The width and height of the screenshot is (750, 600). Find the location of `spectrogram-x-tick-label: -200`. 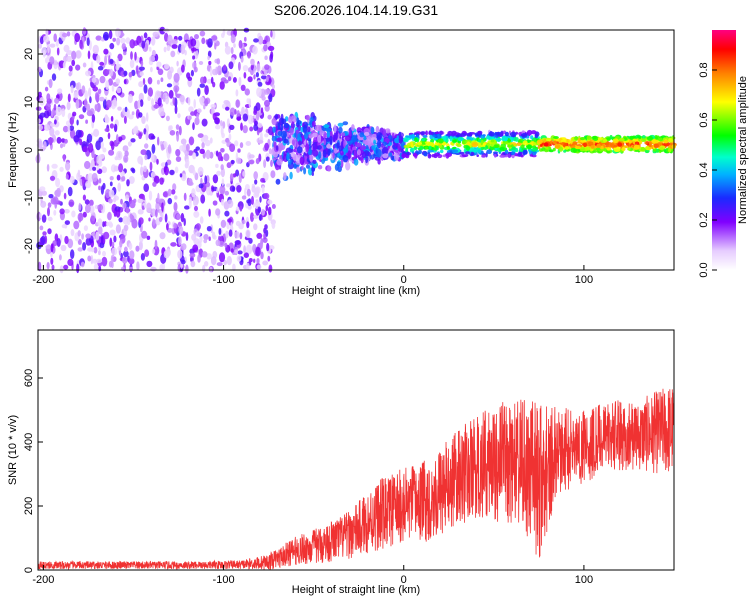

spectrogram-x-tick-label: -200 is located at coordinates (43, 280).